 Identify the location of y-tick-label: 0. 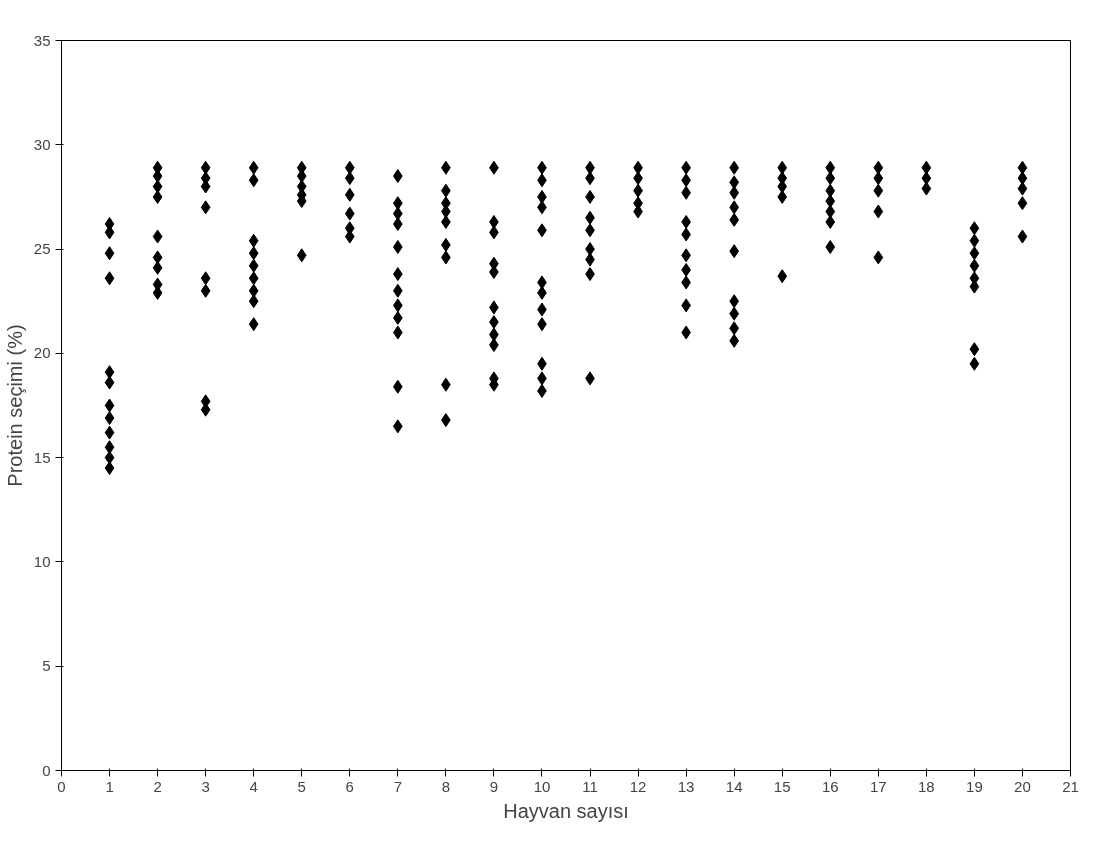
(46, 770).